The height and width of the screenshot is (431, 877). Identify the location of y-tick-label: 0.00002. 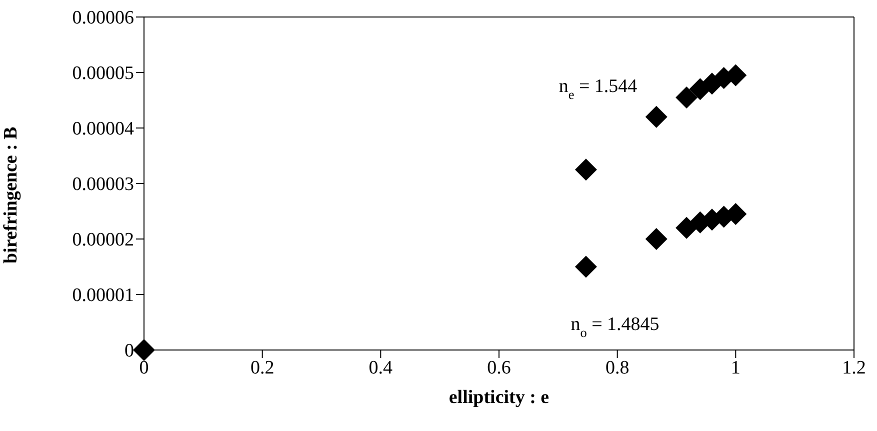
(103, 240).